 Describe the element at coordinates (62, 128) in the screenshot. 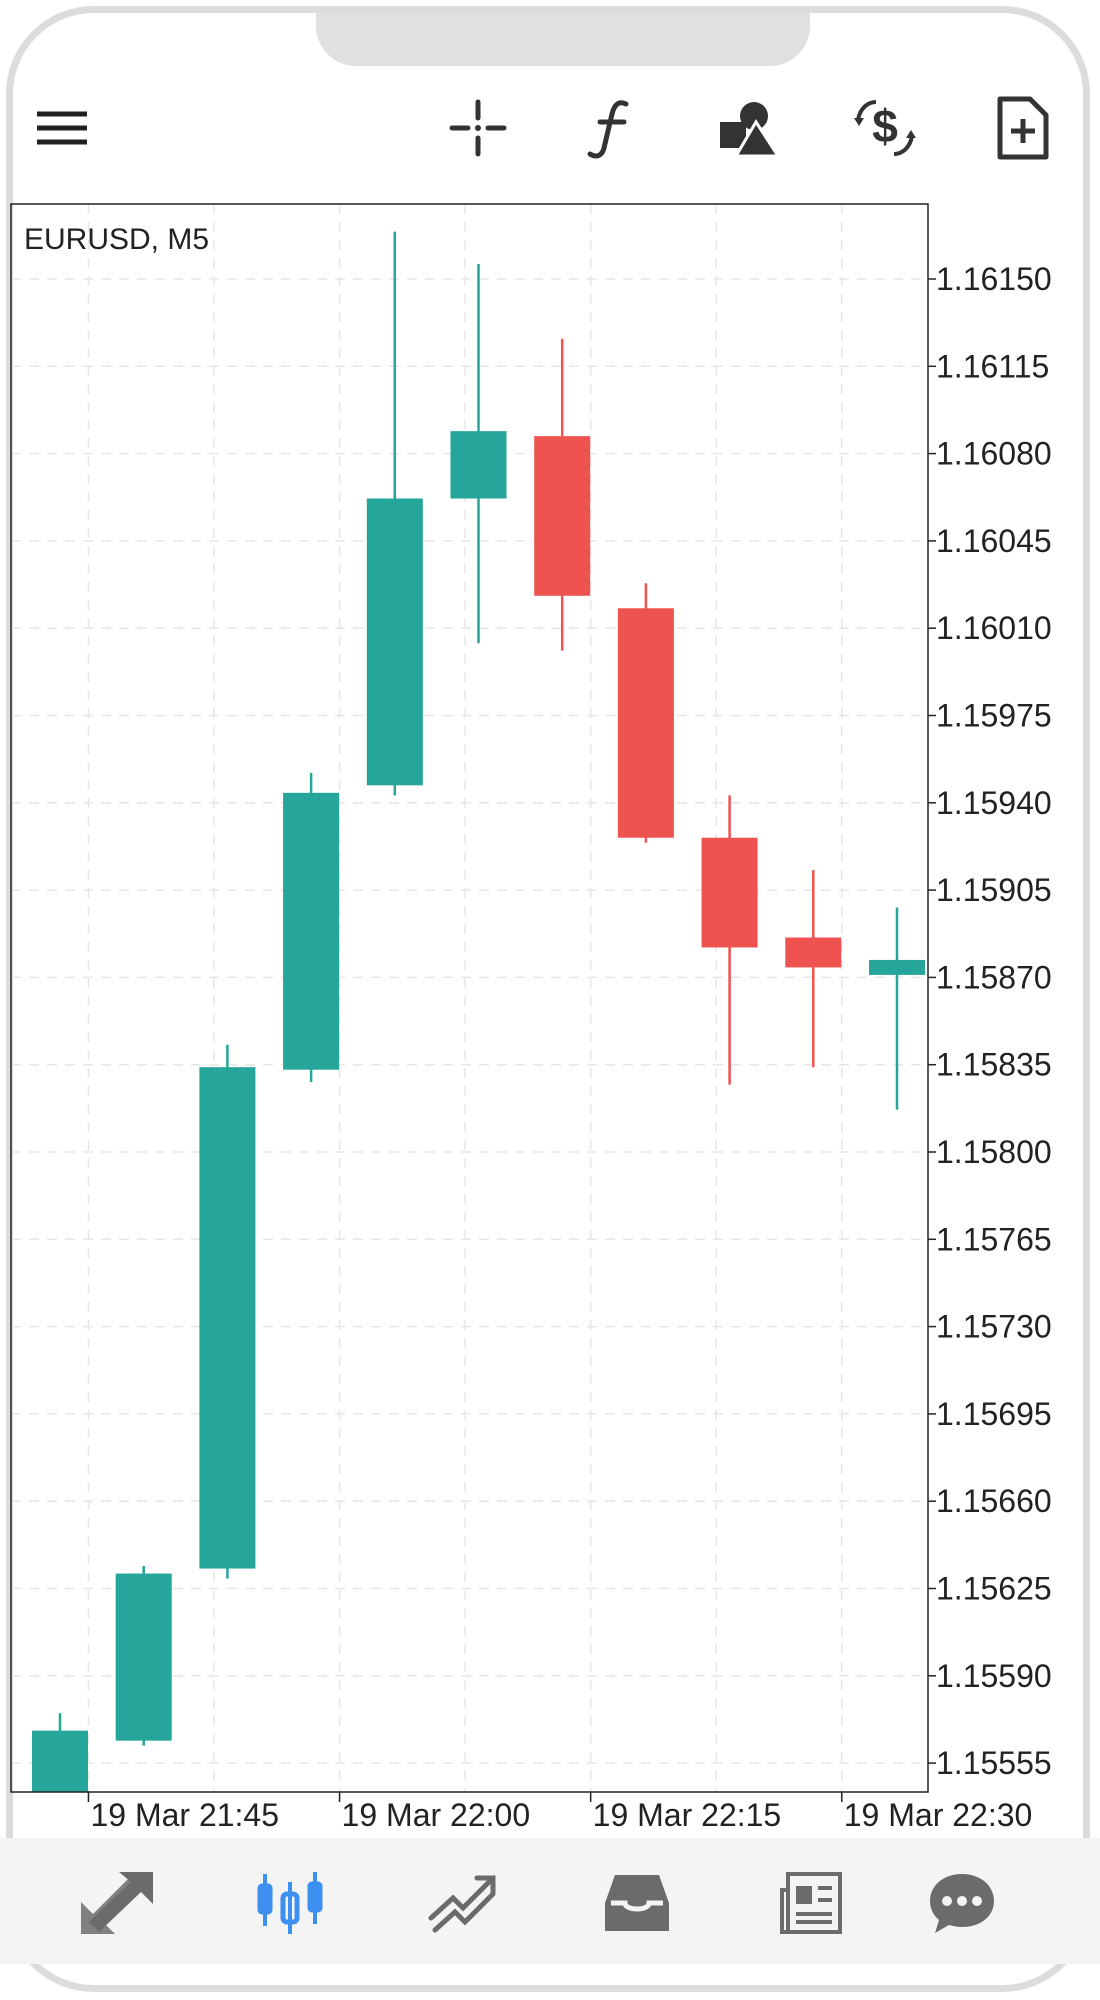

I see `menu-icon` at that location.